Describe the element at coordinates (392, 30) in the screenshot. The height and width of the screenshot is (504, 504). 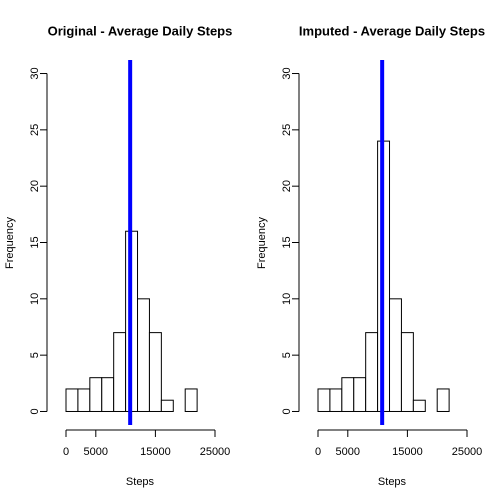
I see `chart-title: Imputed - Average Daily Steps` at that location.